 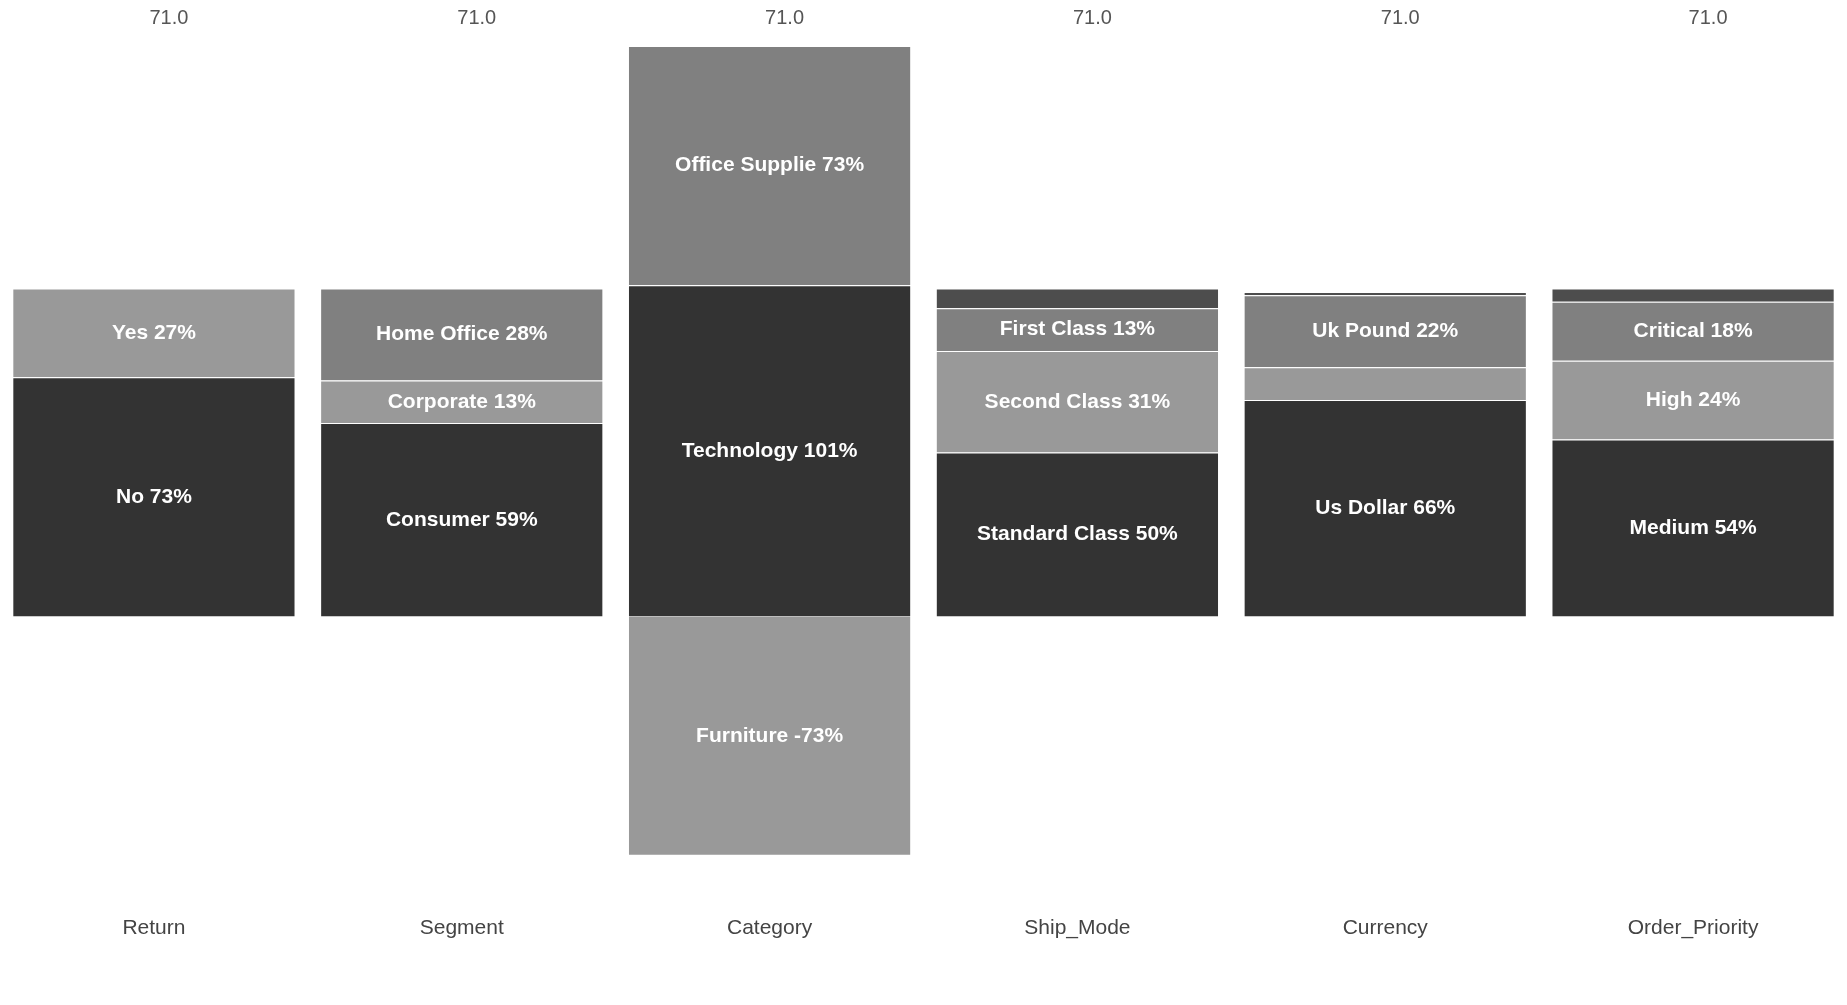 I want to click on x-tick-label: Return, so click(x=154, y=927).